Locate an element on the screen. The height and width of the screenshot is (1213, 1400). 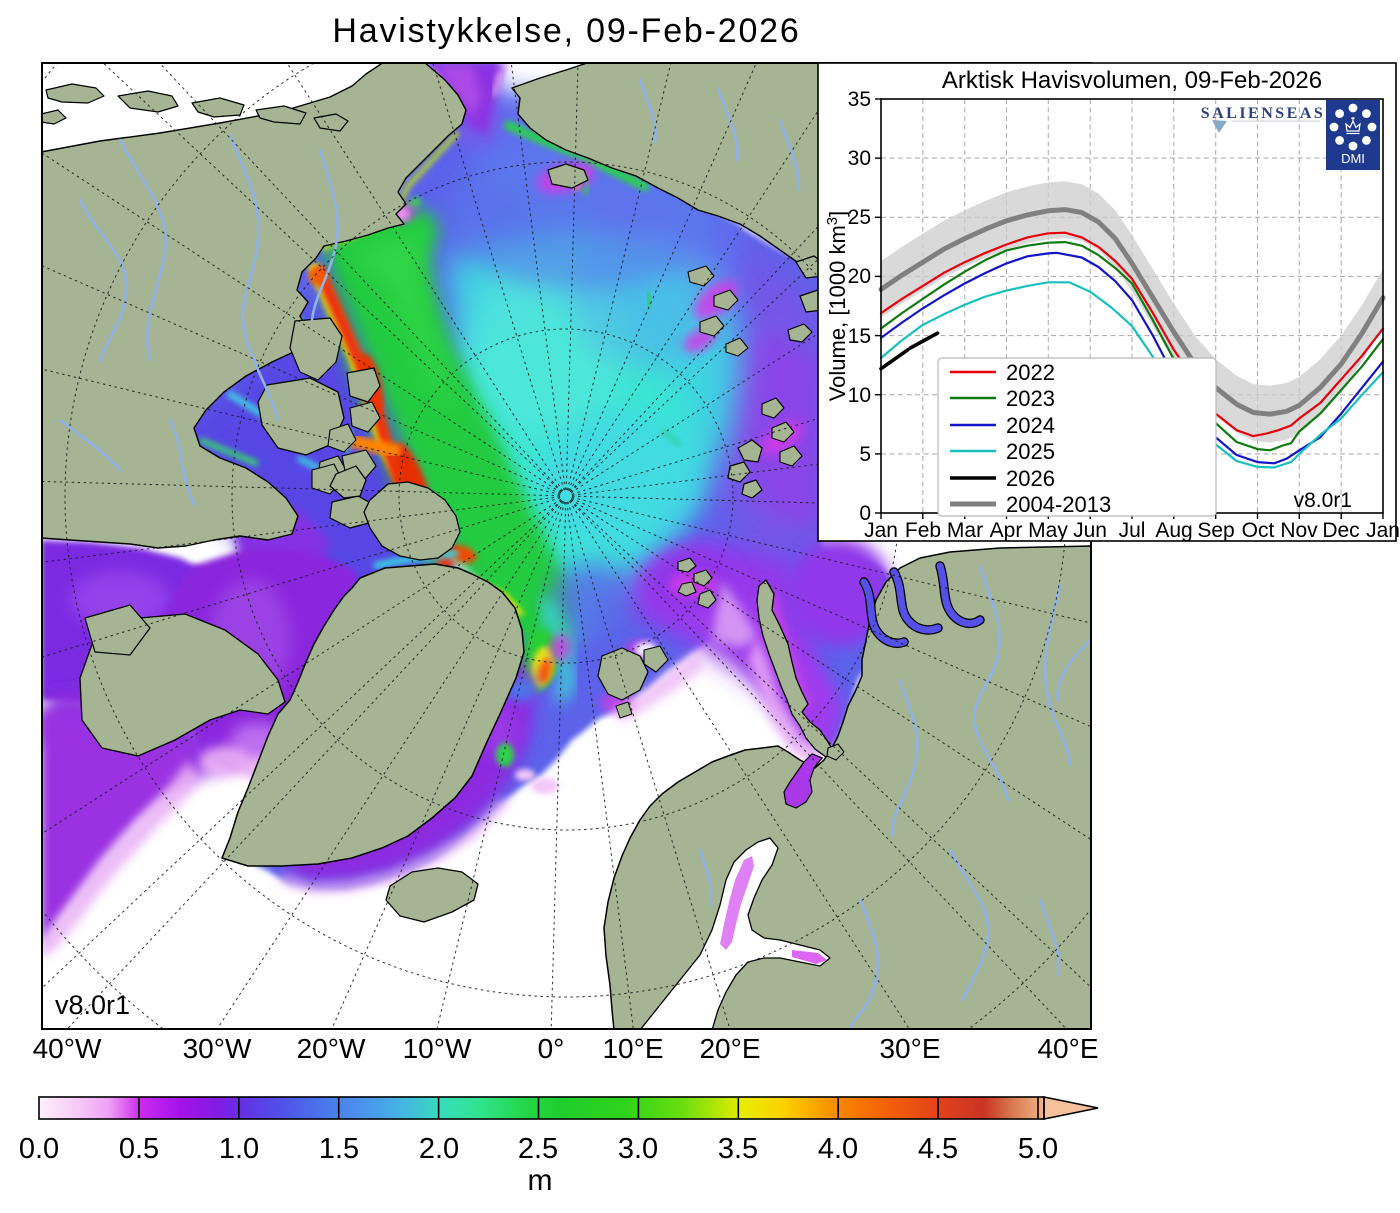
svg-text: 15 is located at coordinates (859, 336).